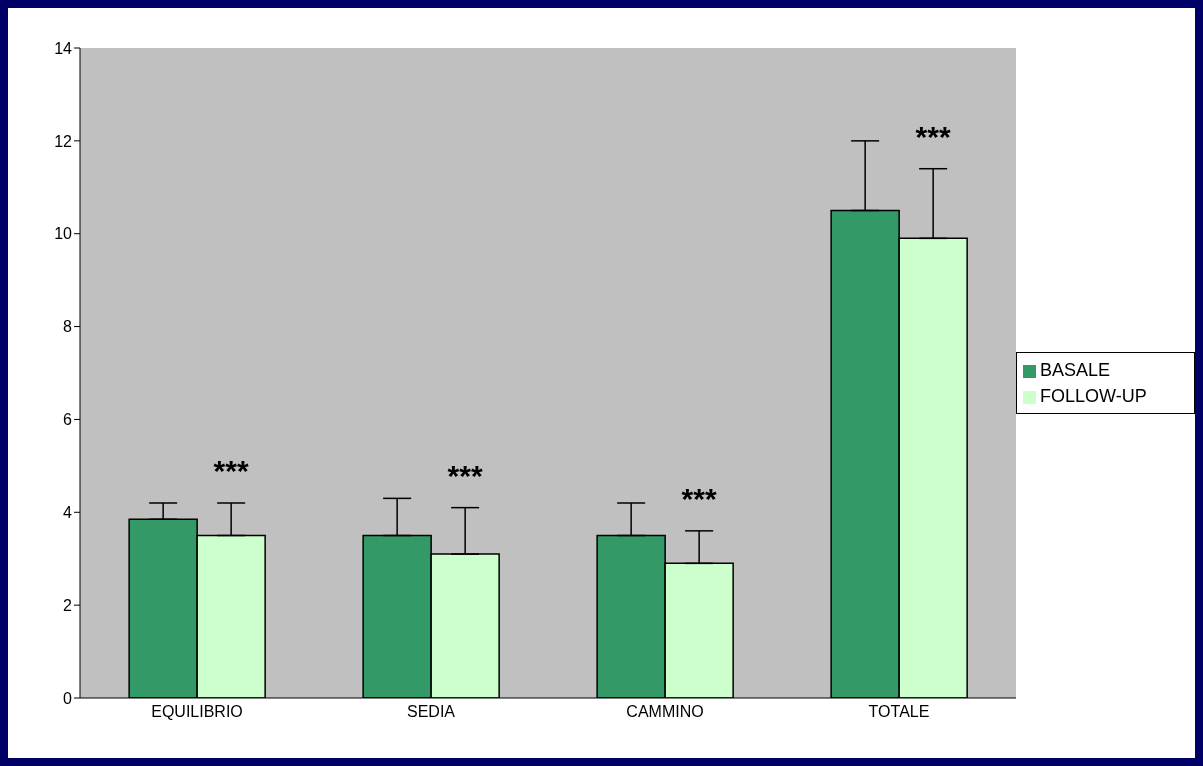 Image resolution: width=1203 pixels, height=766 pixels. What do you see at coordinates (1075, 370) in the screenshot?
I see `legend-label: BASALE` at bounding box center [1075, 370].